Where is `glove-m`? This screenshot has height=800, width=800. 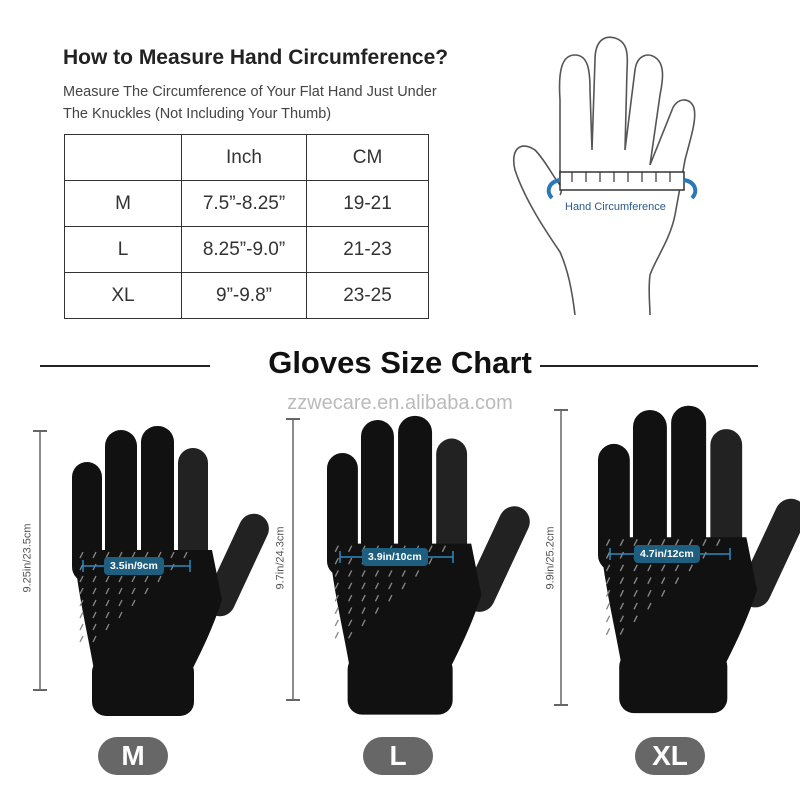 glove-m is located at coordinates (170, 571).